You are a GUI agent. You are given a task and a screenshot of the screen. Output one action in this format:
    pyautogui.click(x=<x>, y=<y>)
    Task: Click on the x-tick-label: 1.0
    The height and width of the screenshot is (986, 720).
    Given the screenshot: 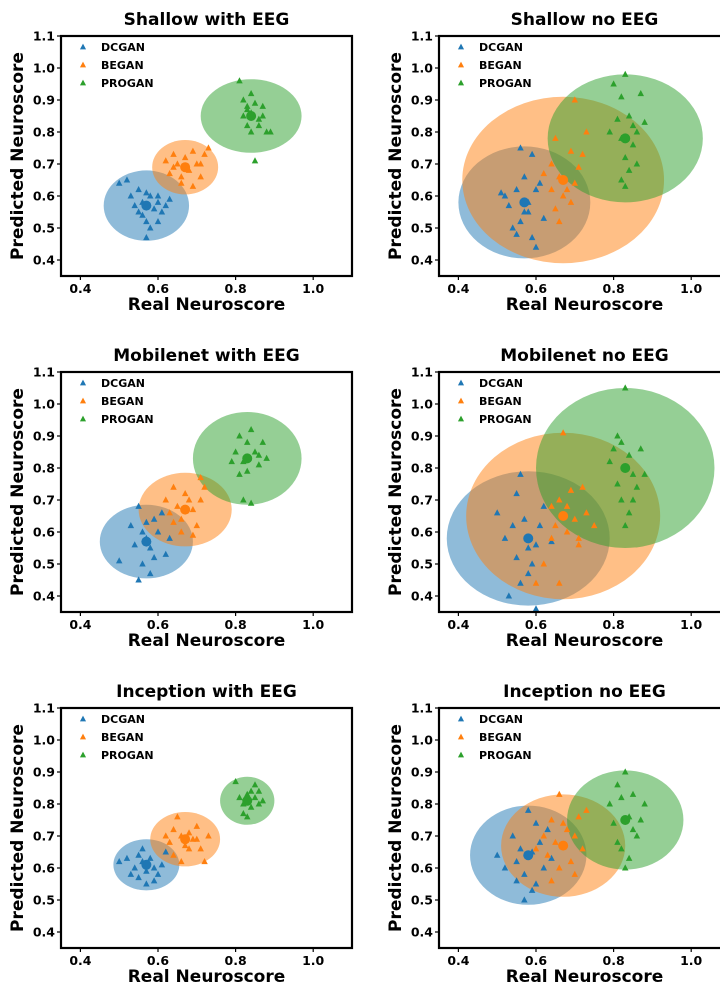 What is the action you would take?
    pyautogui.click(x=313, y=288)
    